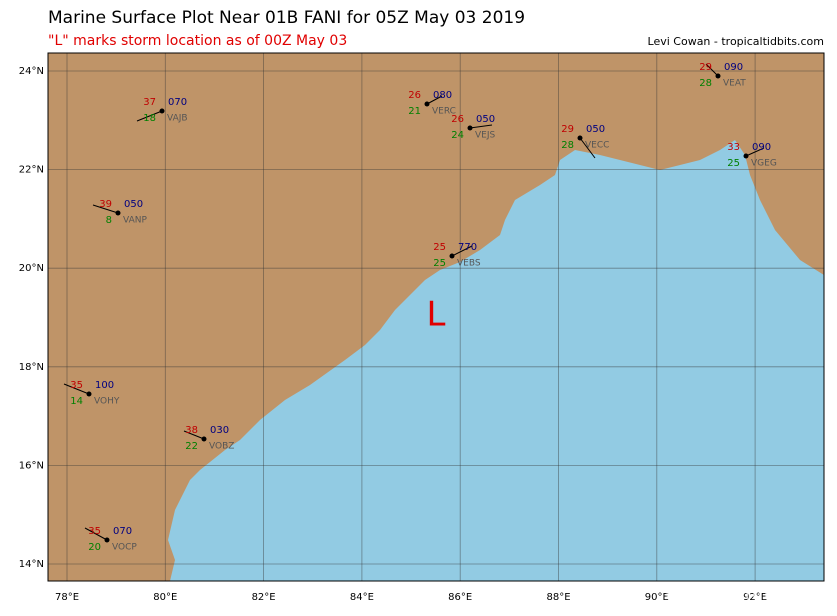 The image size is (837, 616). I want to click on station-id: VOCP, so click(124, 548).